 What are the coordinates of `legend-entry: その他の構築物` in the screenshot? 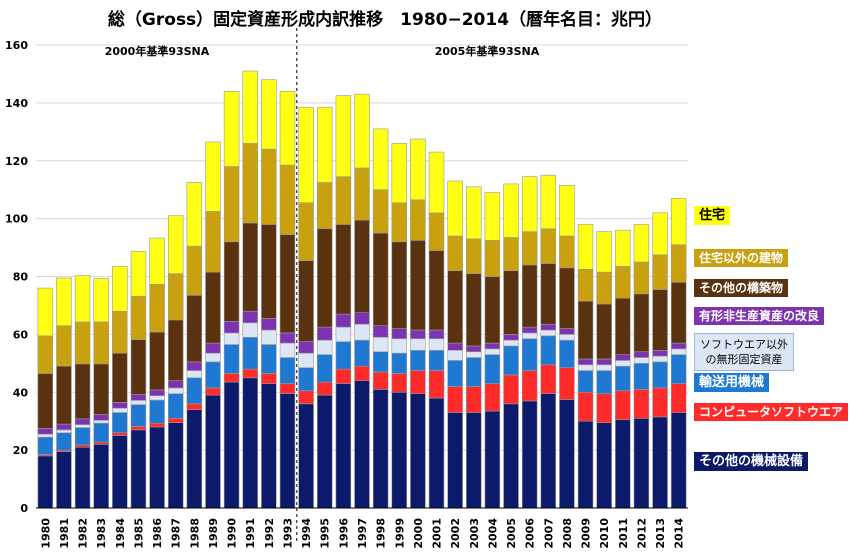 It's located at (741, 288).